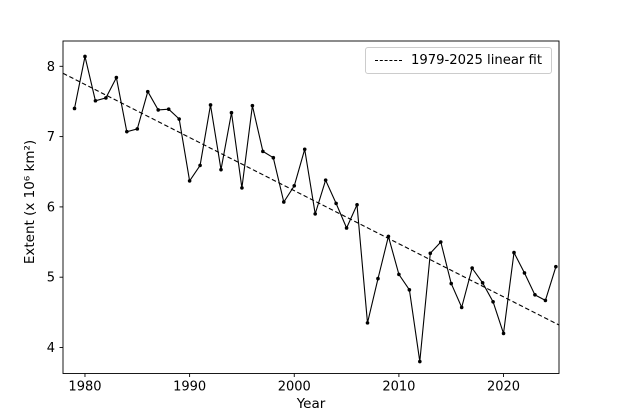 The width and height of the screenshot is (627, 418). Describe the element at coordinates (476, 60) in the screenshot. I see `legend-label: 1979-2025 linear fit` at that location.